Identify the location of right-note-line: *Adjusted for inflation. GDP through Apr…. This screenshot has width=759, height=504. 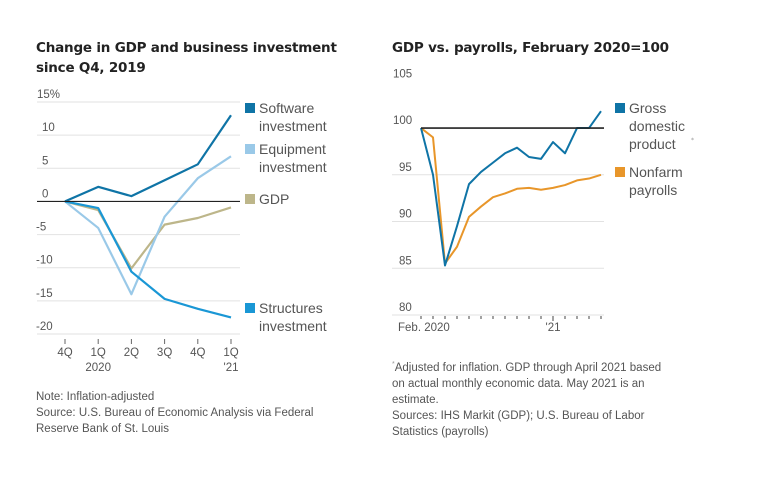
(526, 366).